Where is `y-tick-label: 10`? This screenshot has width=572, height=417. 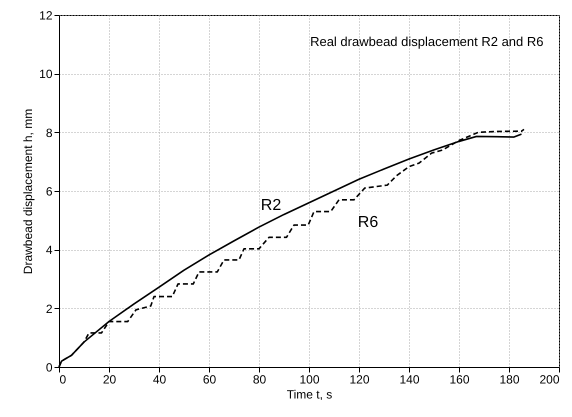 y-tick-label: 10 is located at coordinates (46, 74).